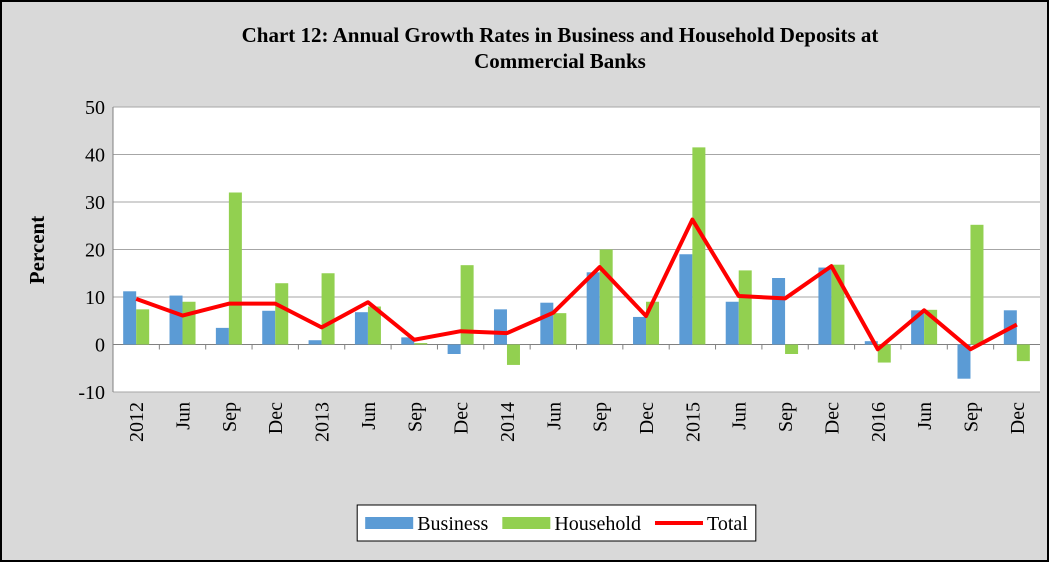 This screenshot has height=562, width=1049. I want to click on legend-label: Total, so click(727, 524).